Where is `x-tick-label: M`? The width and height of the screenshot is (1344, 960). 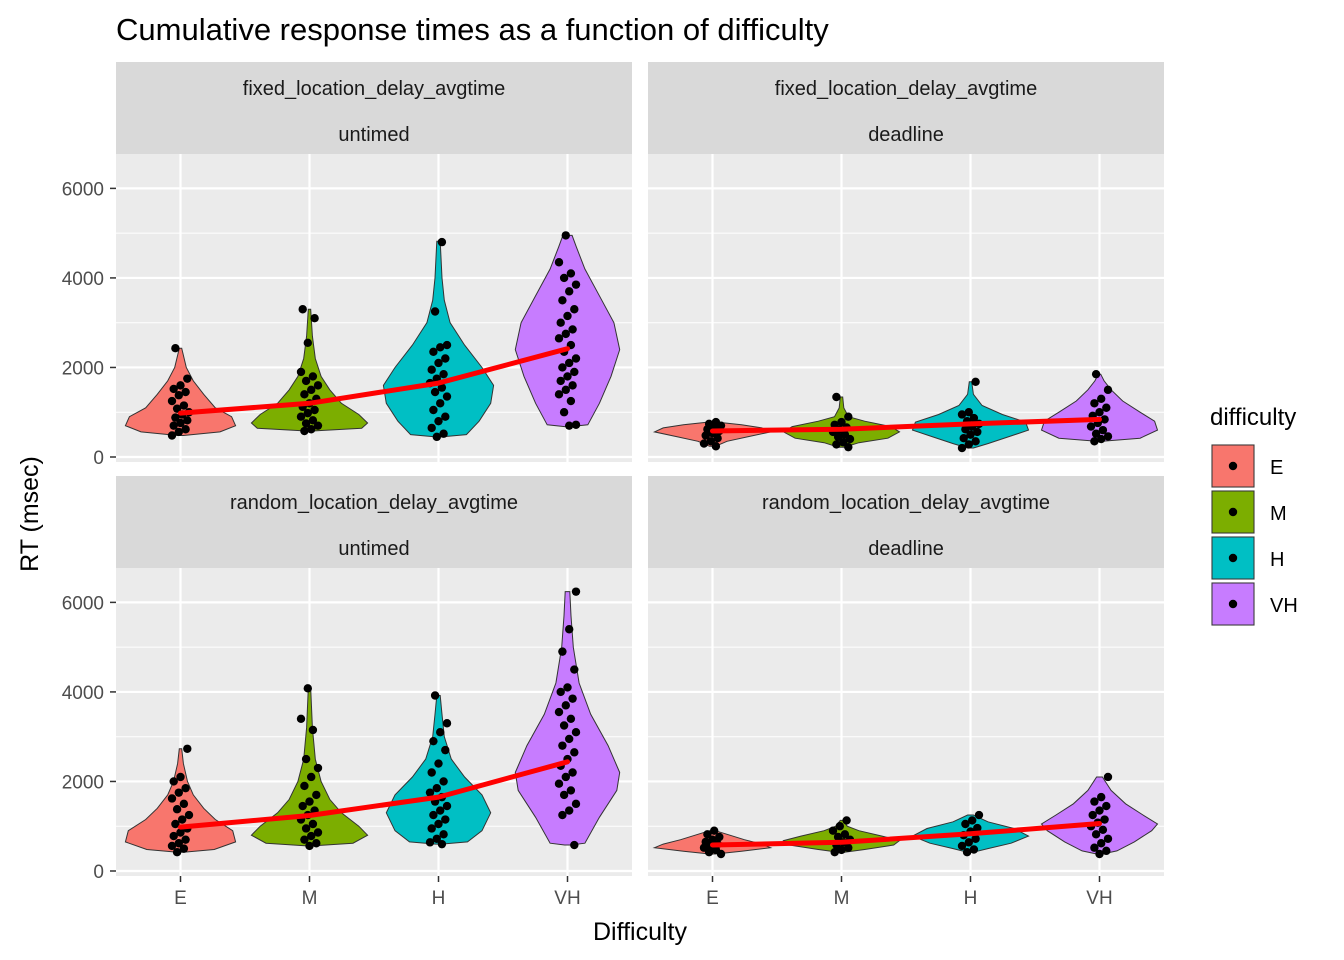 x-tick-label: M is located at coordinates (842, 898).